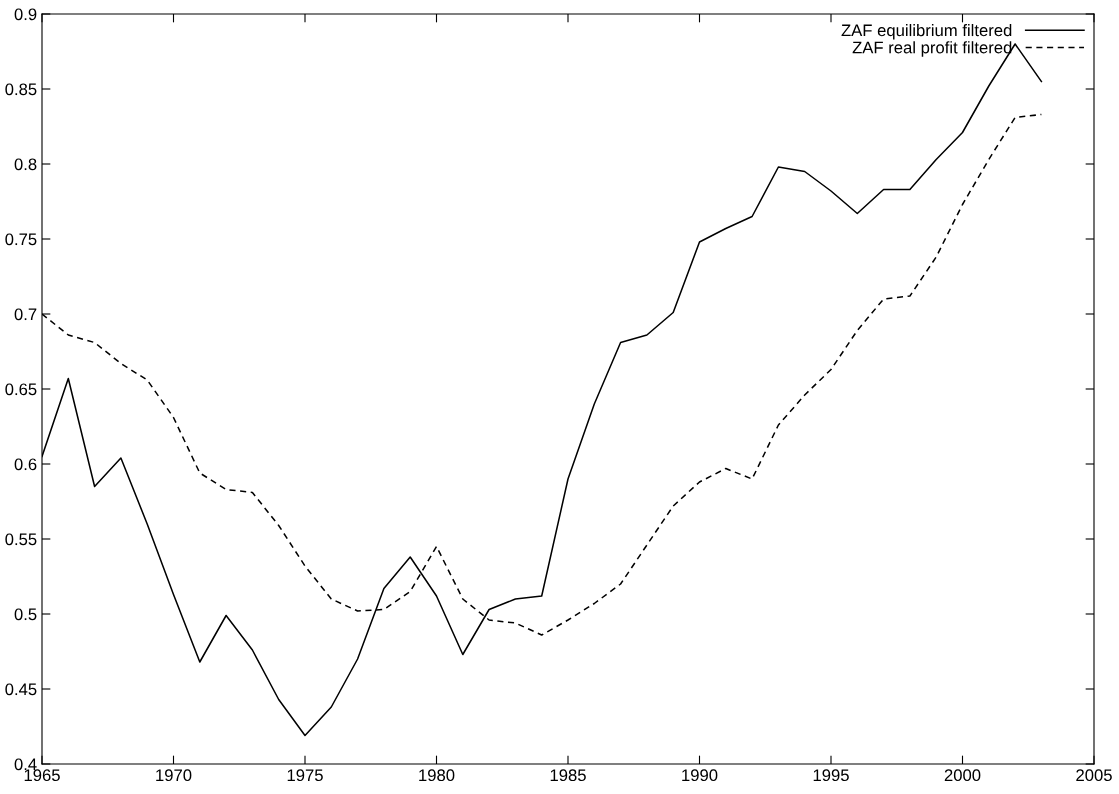 The width and height of the screenshot is (1119, 794). What do you see at coordinates (1094, 775) in the screenshot?
I see `x-tick-label: 2005` at bounding box center [1094, 775].